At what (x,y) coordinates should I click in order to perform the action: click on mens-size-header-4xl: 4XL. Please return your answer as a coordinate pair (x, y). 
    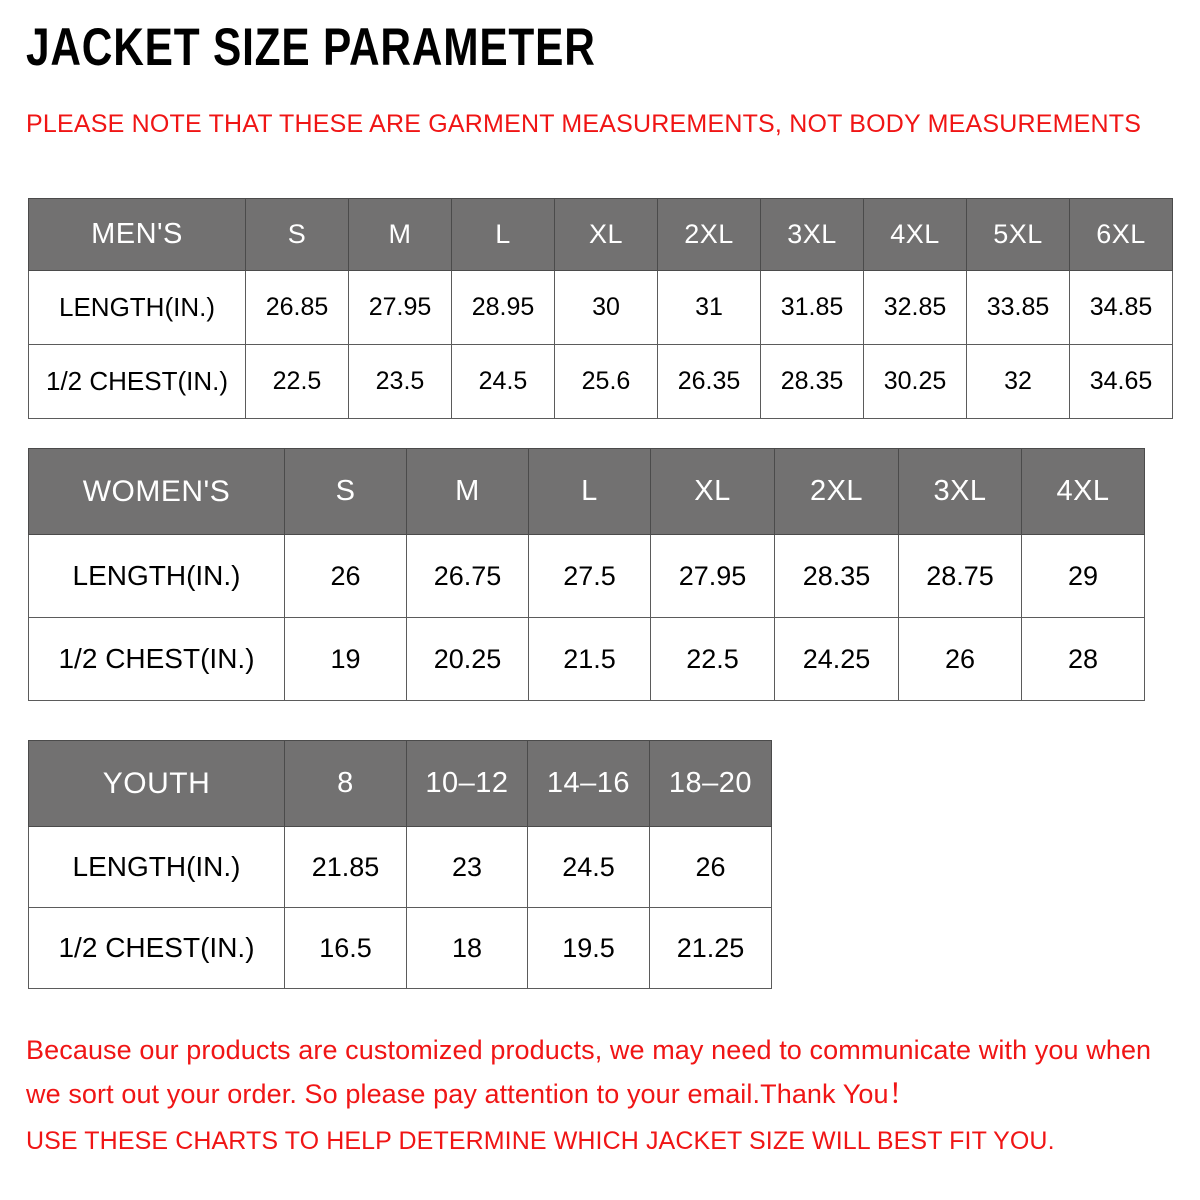
    Looking at the image, I should click on (915, 234).